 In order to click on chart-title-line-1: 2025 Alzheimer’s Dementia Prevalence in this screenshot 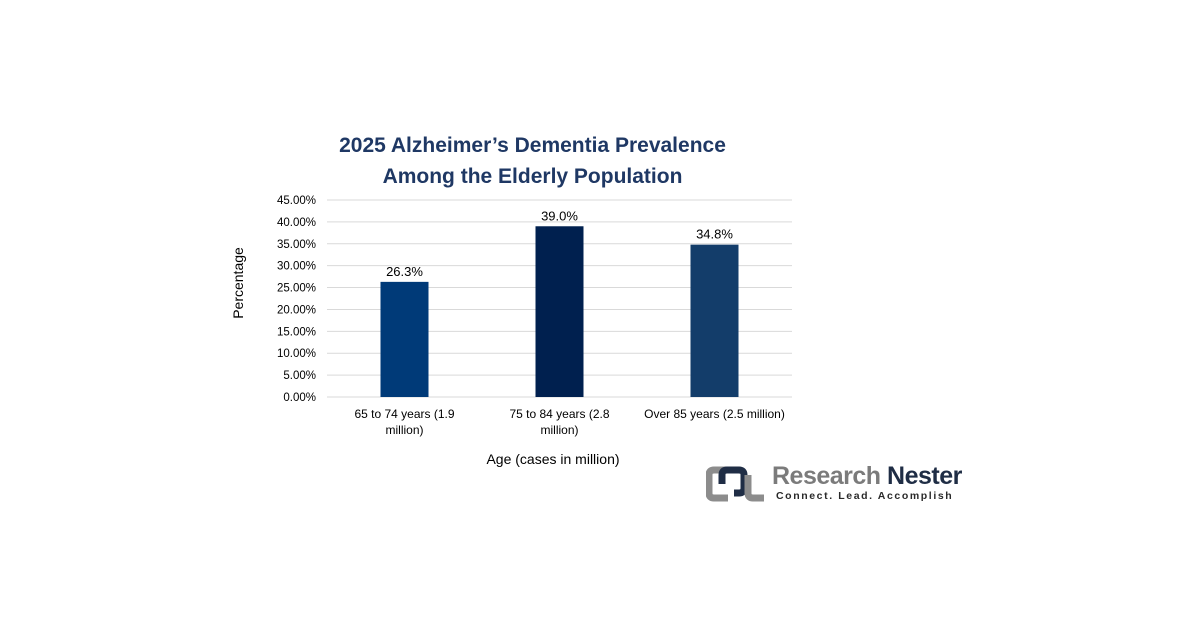, I will do `click(532, 145)`.